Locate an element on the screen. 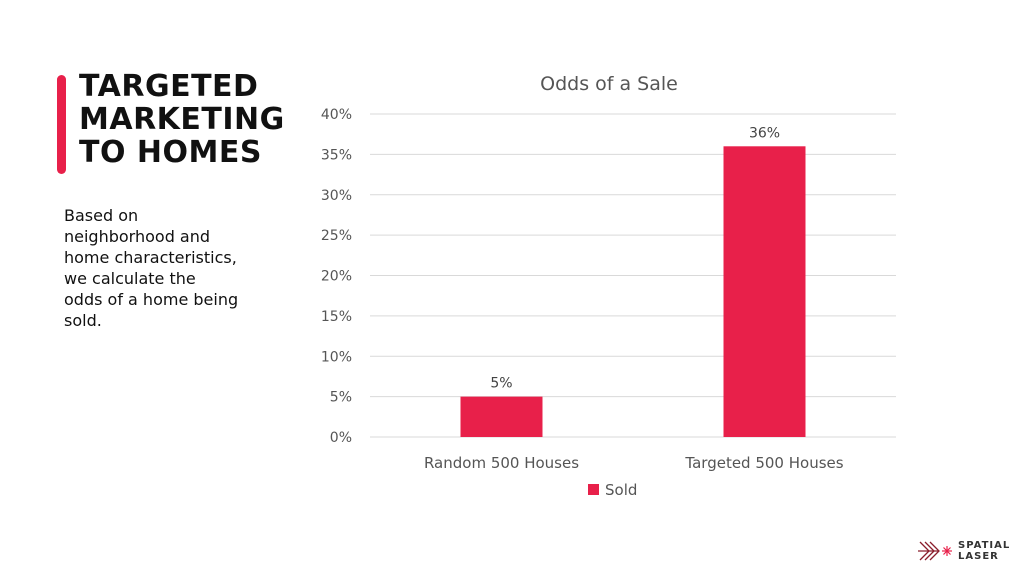  y-tick-label: 25% is located at coordinates (336, 236).